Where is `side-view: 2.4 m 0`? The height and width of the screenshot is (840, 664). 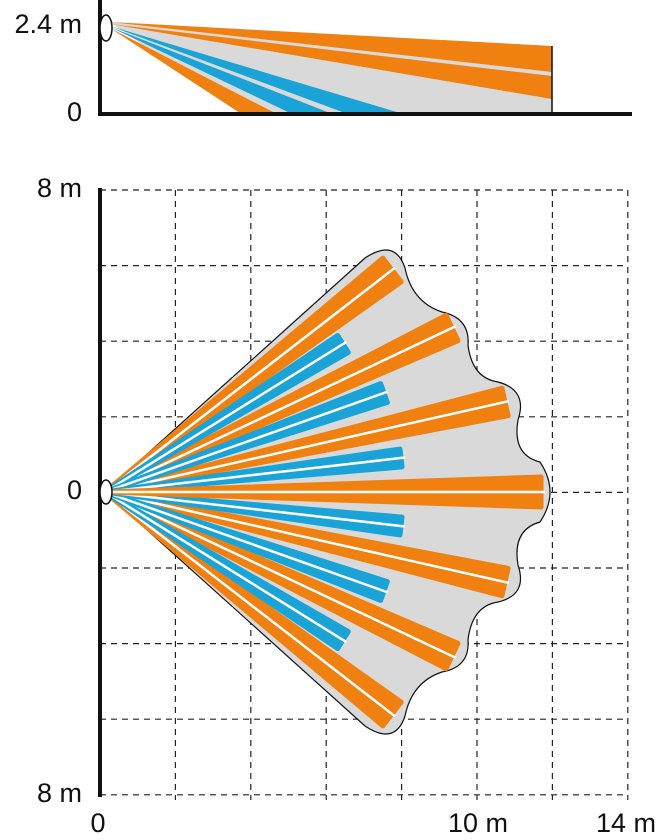 side-view: 2.4 m 0 is located at coordinates (323, 63).